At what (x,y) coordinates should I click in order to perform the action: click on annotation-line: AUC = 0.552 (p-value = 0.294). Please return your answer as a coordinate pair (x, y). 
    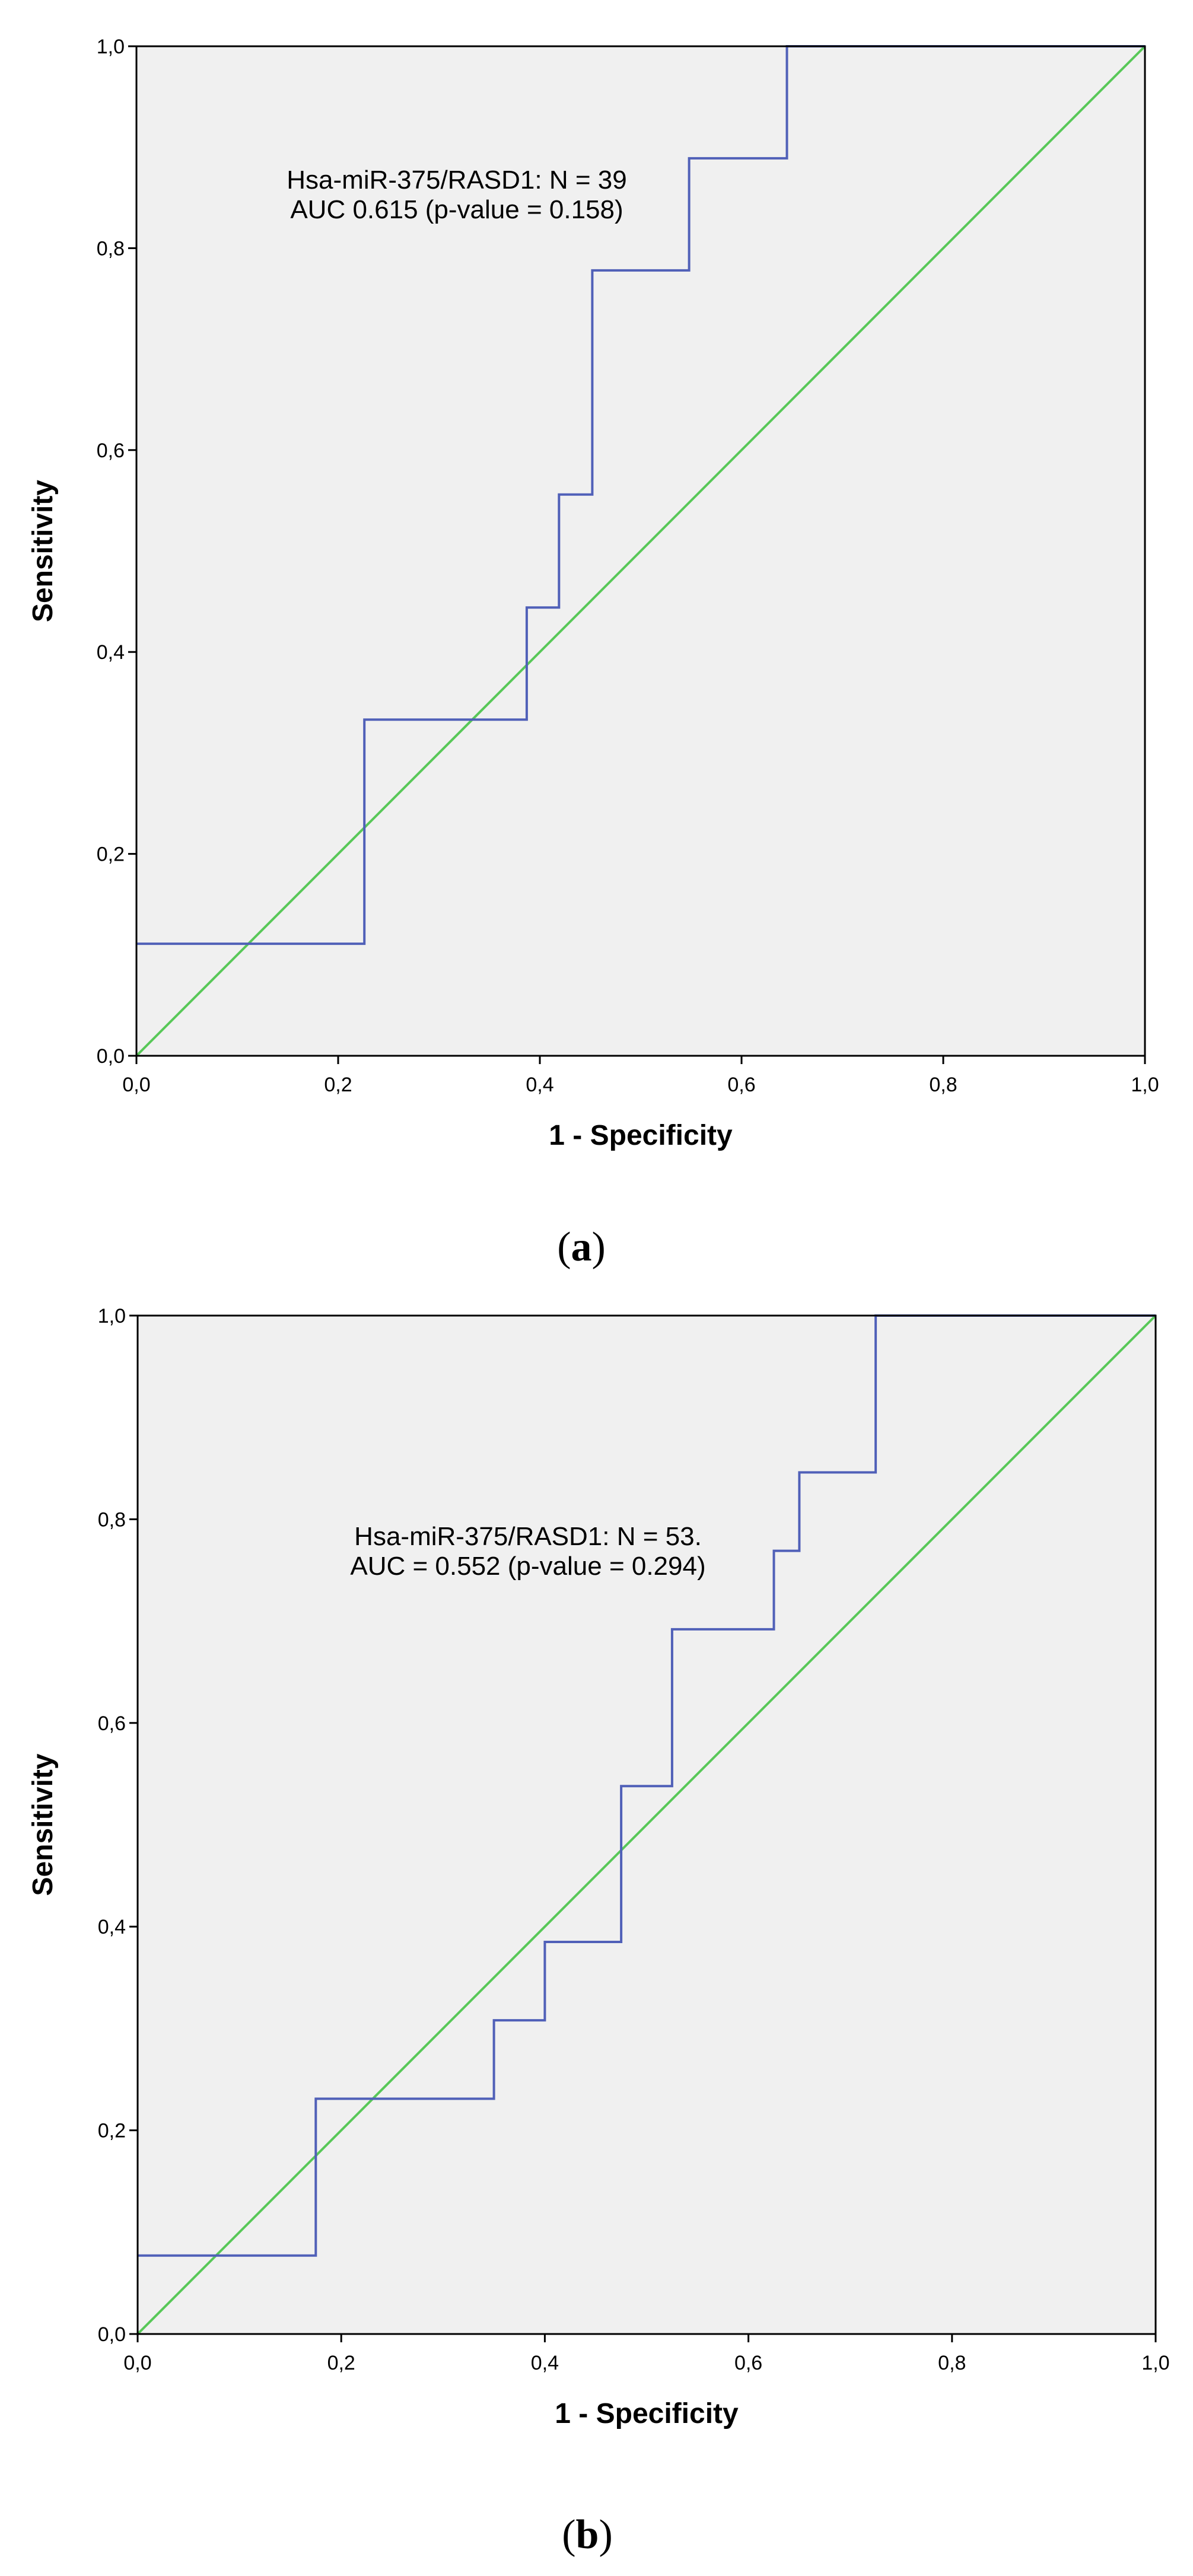
    Looking at the image, I should click on (527, 1566).